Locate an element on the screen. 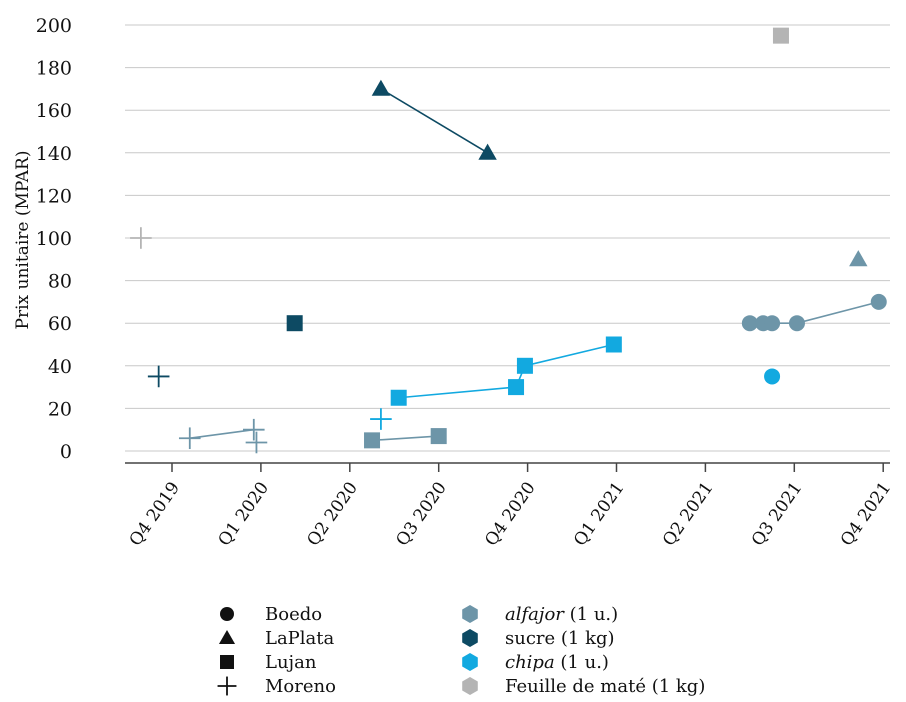 This screenshot has width=906, height=702. legend-product-name: Feuille de maté (1 kg) is located at coordinates (605, 686).